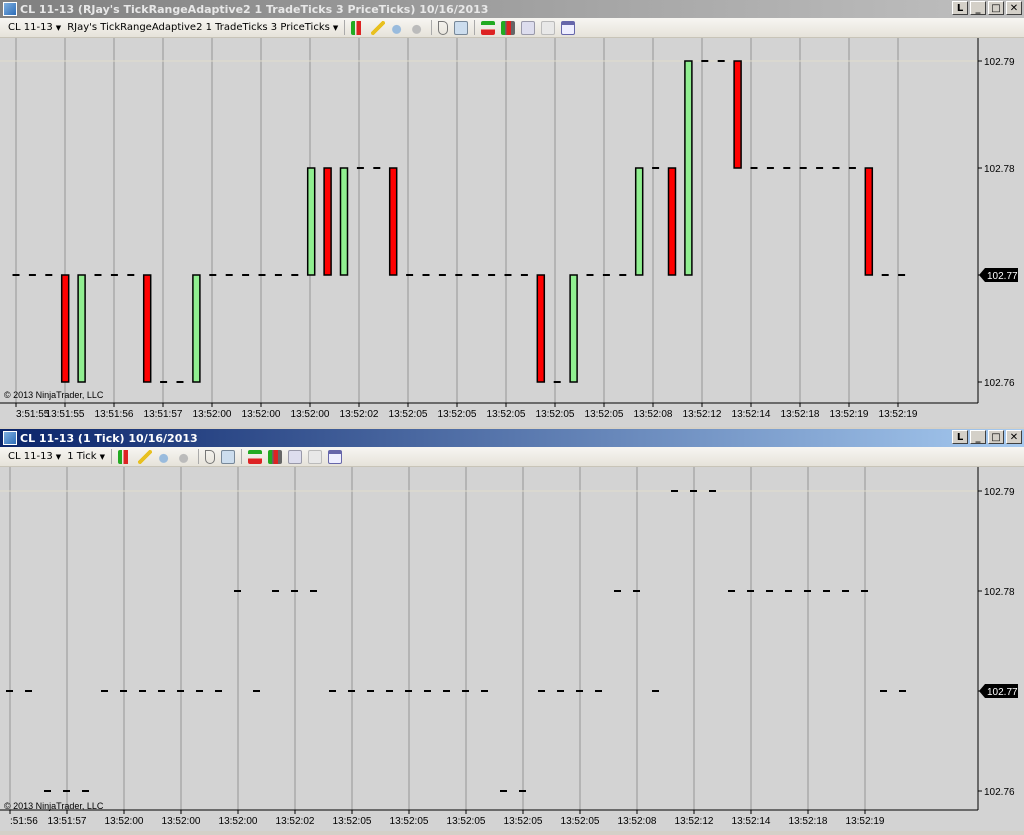 This screenshot has height=835, width=1024. I want to click on time-label: 13:52:14, so click(751, 414).